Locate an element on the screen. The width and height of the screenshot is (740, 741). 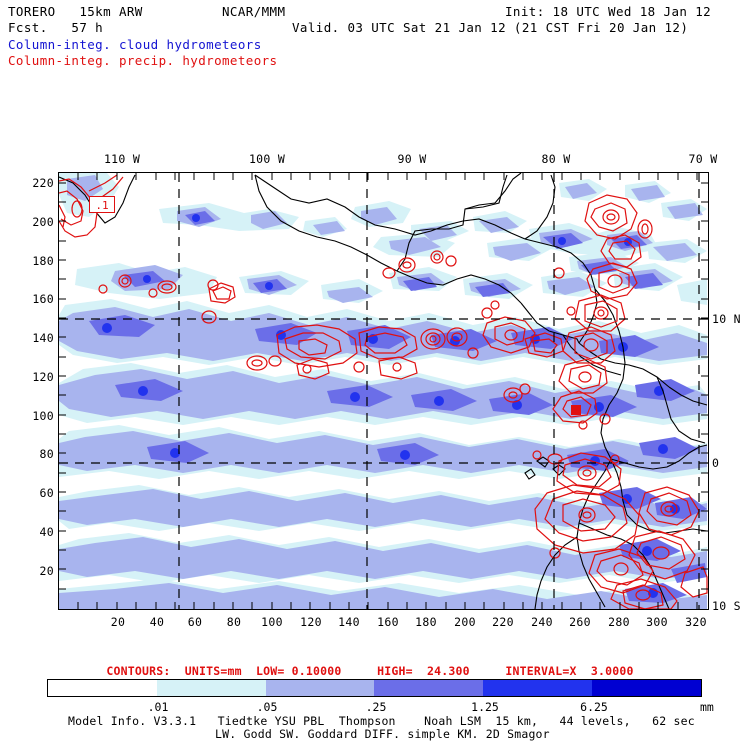
colorbar-tick-01: .01 is located at coordinates (158, 707).